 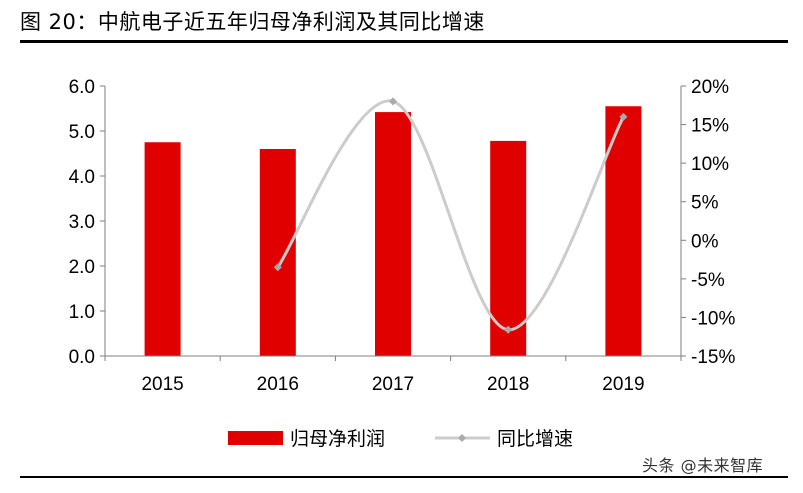 I want to click on watermark-text: 头条 @未来智库, so click(x=703, y=465).